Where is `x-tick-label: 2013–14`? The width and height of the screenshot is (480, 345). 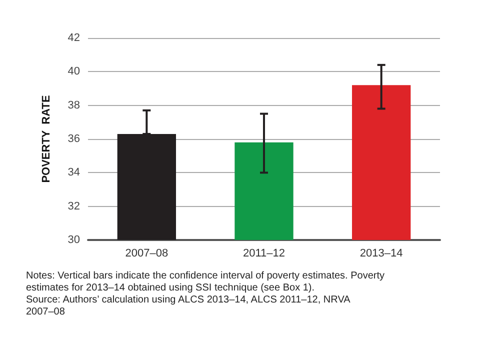 x-tick-label: 2013–14 is located at coordinates (381, 254).